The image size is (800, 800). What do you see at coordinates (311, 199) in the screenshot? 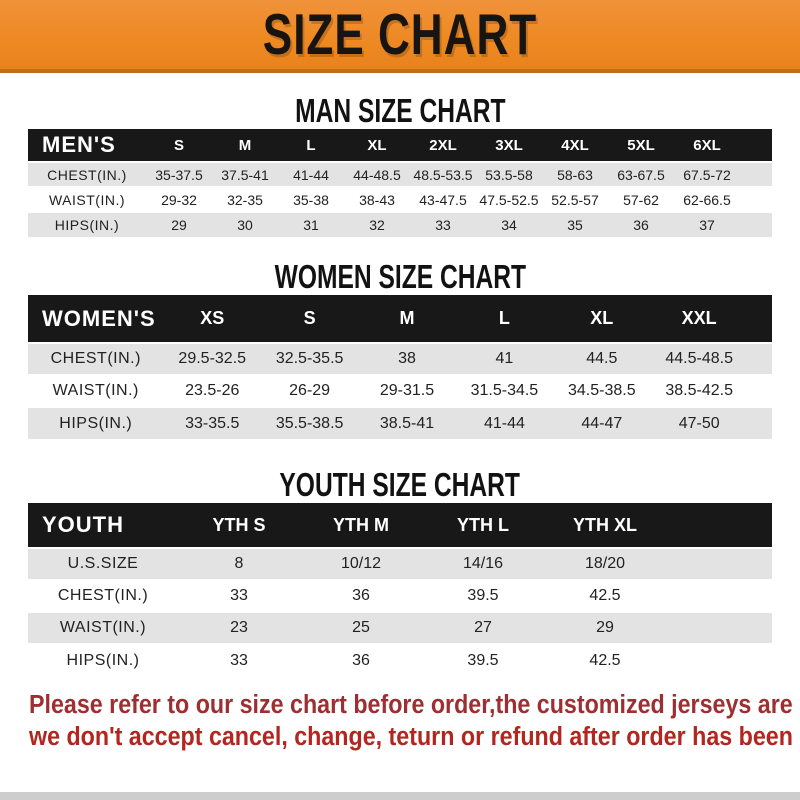
I see `size-value-cell: 35-38` at bounding box center [311, 199].